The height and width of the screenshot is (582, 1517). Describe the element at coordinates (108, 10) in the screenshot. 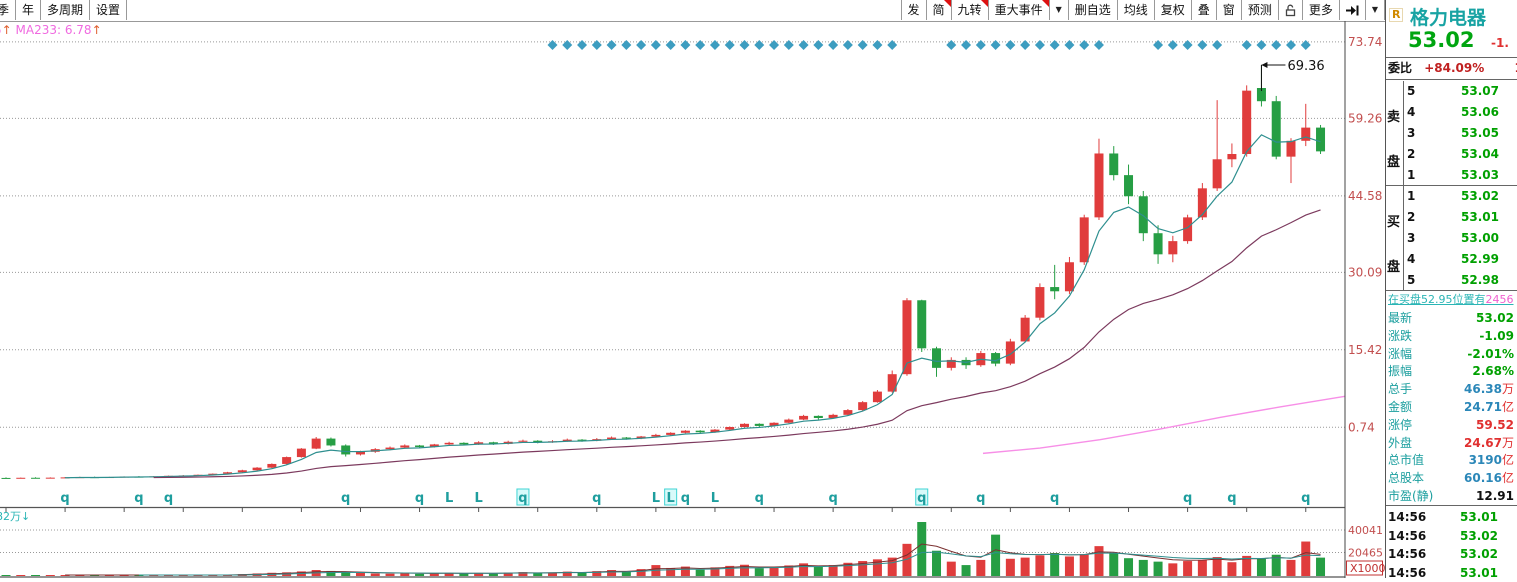

I see `tab-设置: 设置` at that location.